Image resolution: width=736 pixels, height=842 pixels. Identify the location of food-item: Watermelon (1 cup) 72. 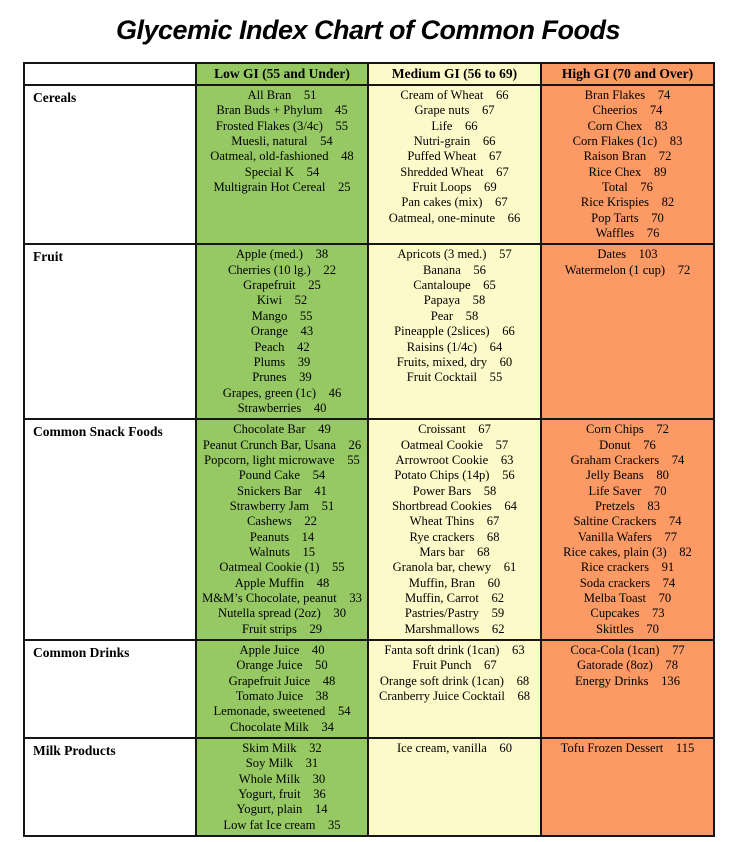
(627, 269).